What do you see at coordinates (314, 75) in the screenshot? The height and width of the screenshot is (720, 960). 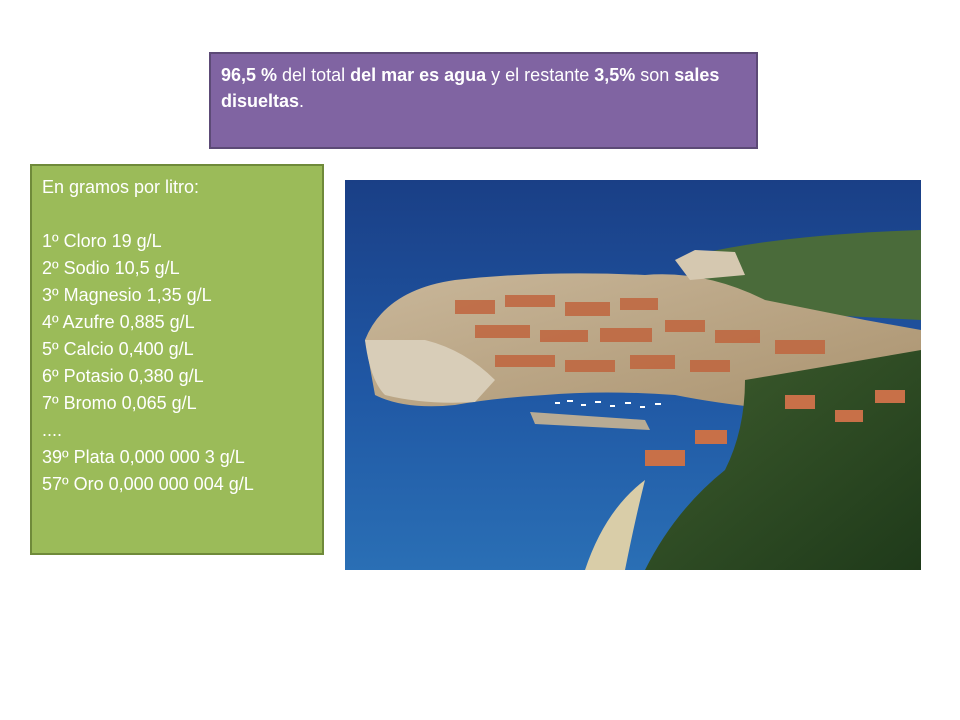 I see `callout-text-1: del total` at bounding box center [314, 75].